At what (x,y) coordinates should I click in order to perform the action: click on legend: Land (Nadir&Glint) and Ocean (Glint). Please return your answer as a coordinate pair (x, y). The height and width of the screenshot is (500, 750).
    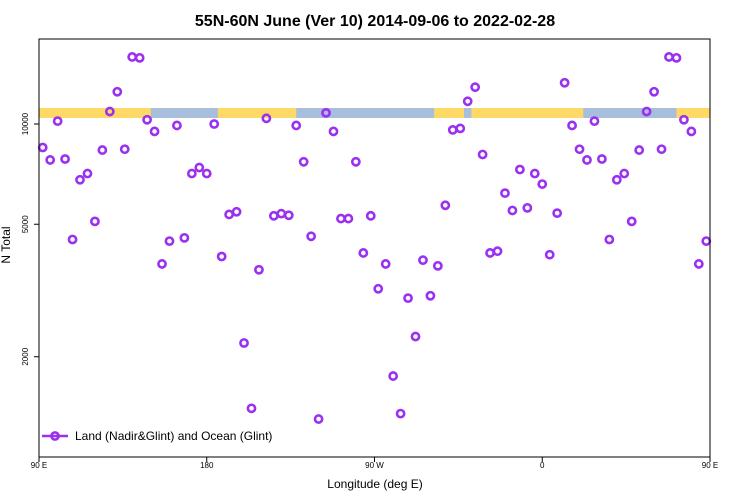
    Looking at the image, I should click on (157, 436).